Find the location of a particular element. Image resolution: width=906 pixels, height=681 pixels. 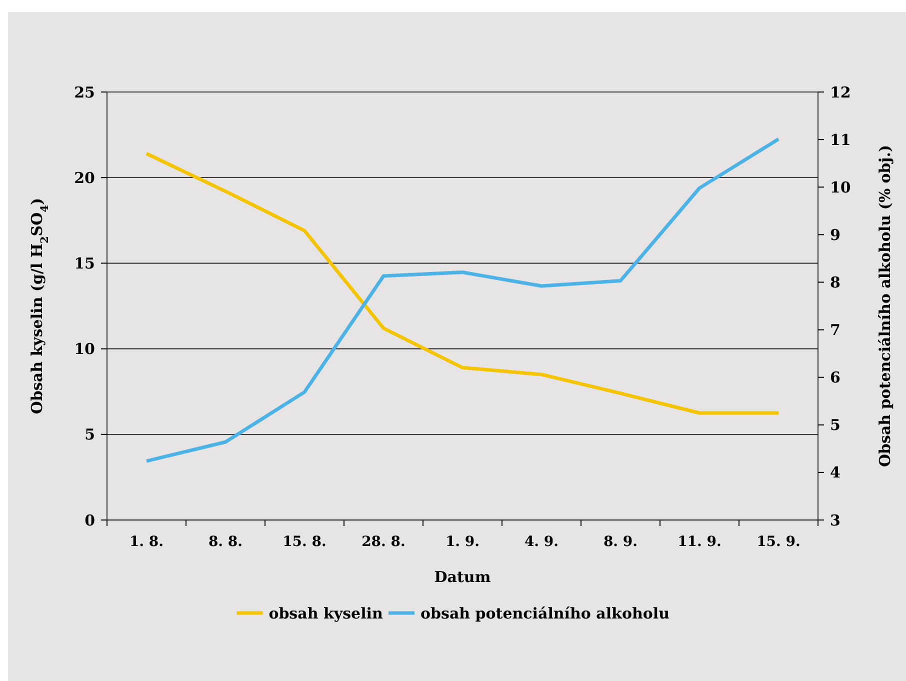

y2-tick-label: 6 is located at coordinates (835, 377).